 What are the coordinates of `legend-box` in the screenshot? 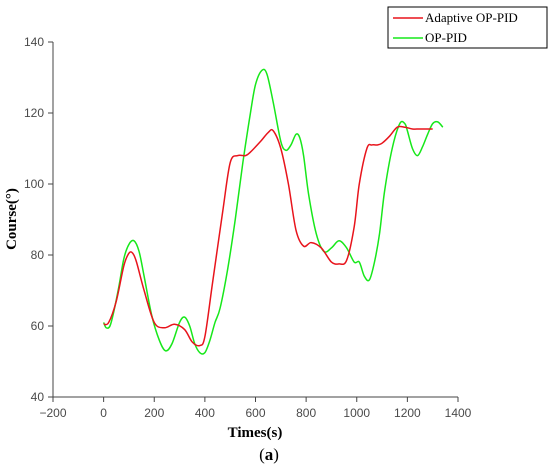 It's located at (467, 27).